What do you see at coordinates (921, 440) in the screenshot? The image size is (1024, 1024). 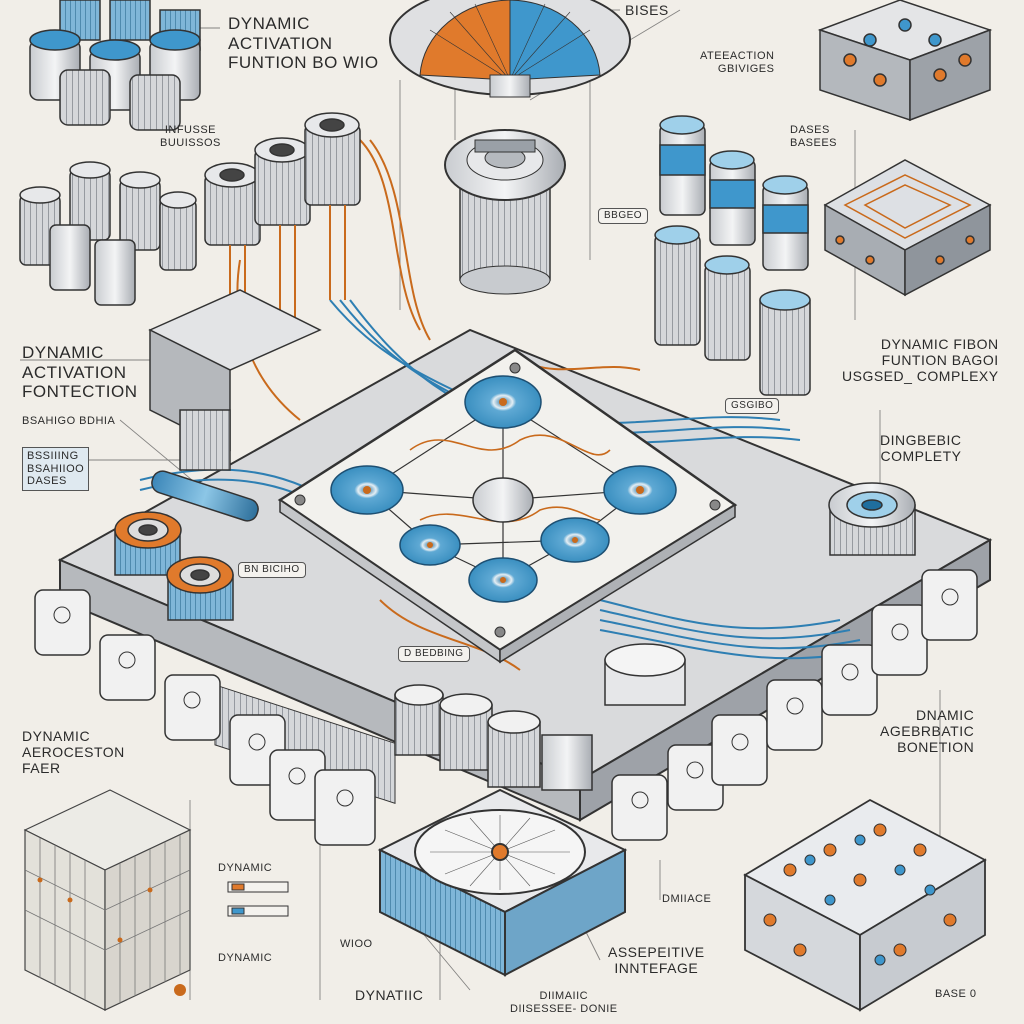 I see `label-line: DINGBEBIC` at bounding box center [921, 440].